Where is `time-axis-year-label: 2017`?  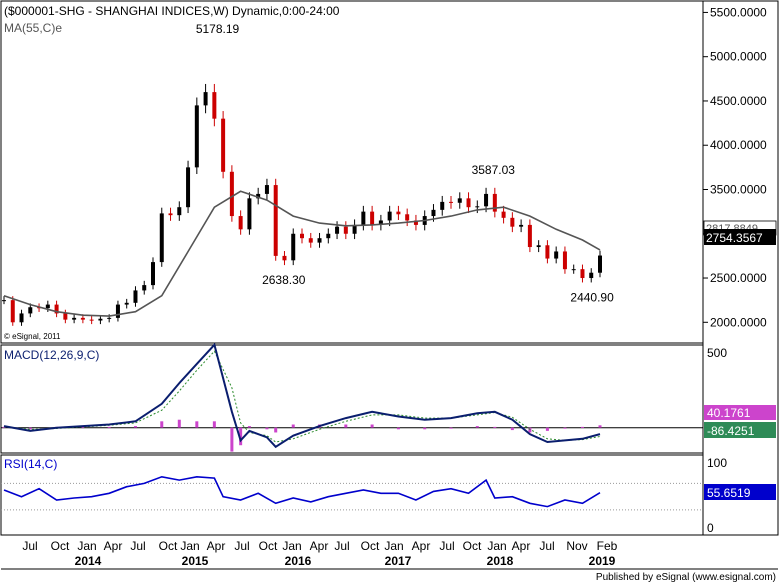
time-axis-year-label: 2017 is located at coordinates (398, 561).